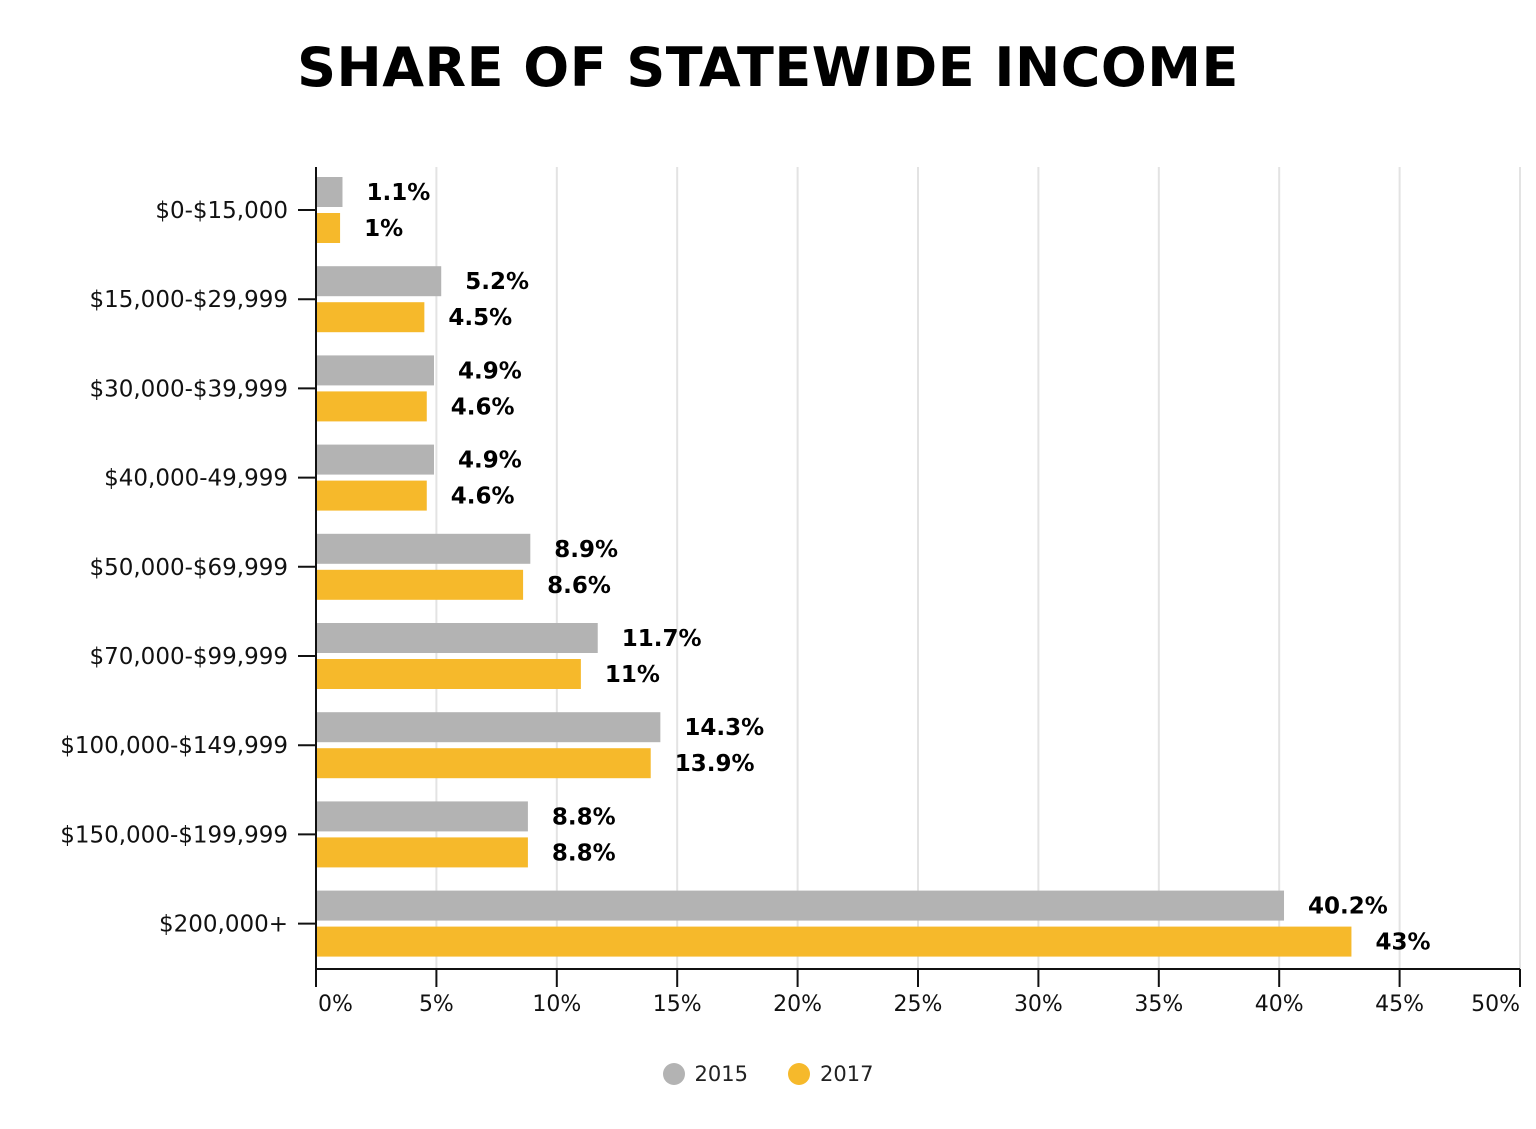 Image resolution: width=1536 pixels, height=1129 pixels. Describe the element at coordinates (1279, 1004) in the screenshot. I see `x-tick-label-8: 40%` at that location.